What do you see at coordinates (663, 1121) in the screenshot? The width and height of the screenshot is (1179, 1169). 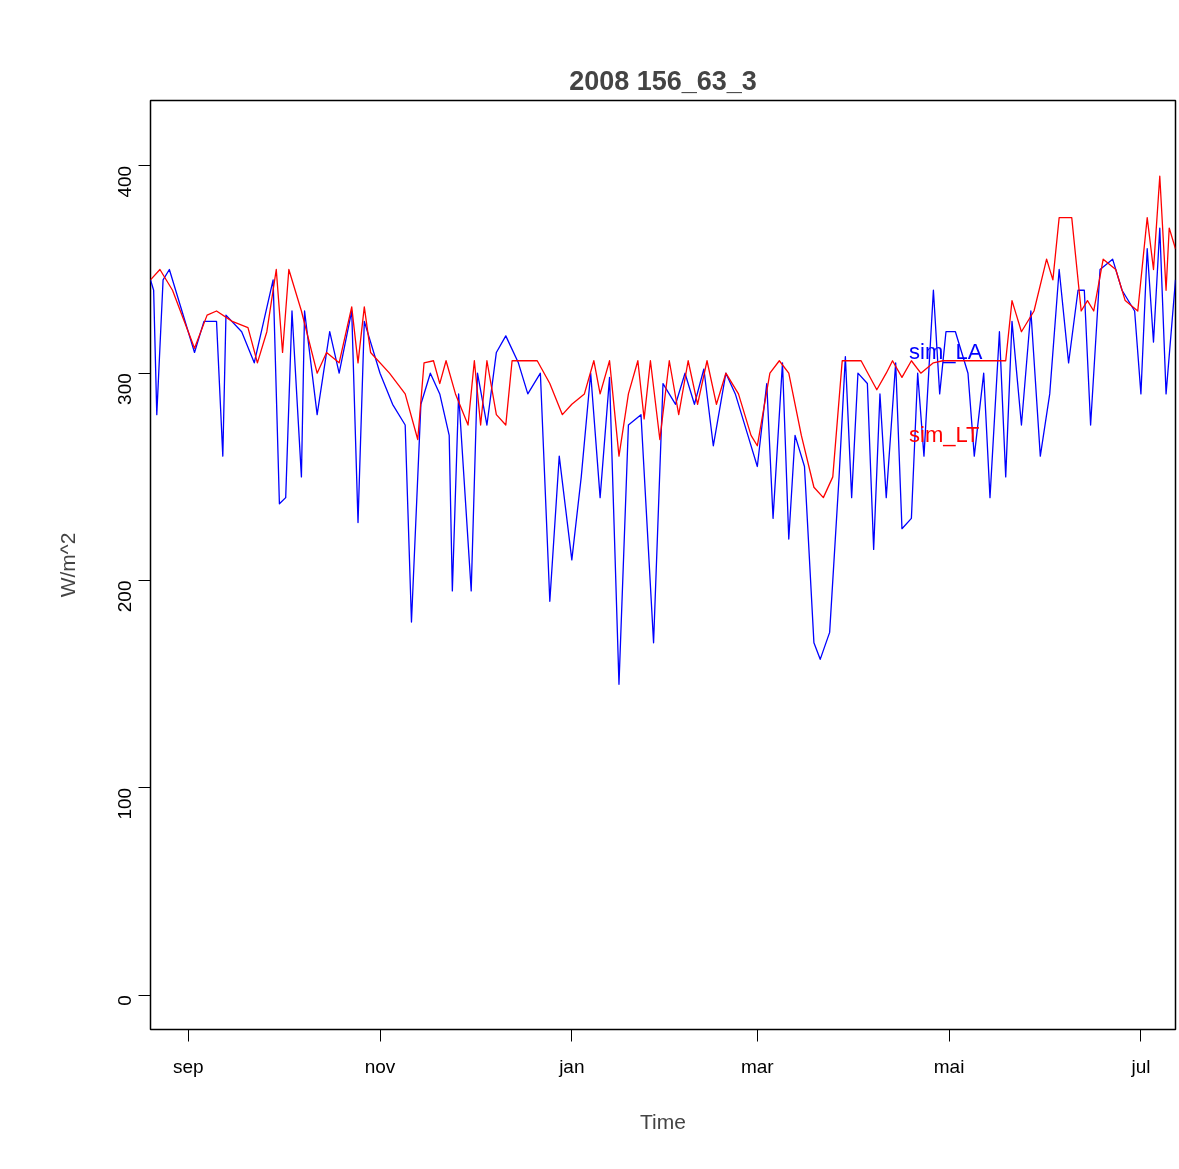 I see `x-axis-title: Time` at bounding box center [663, 1121].